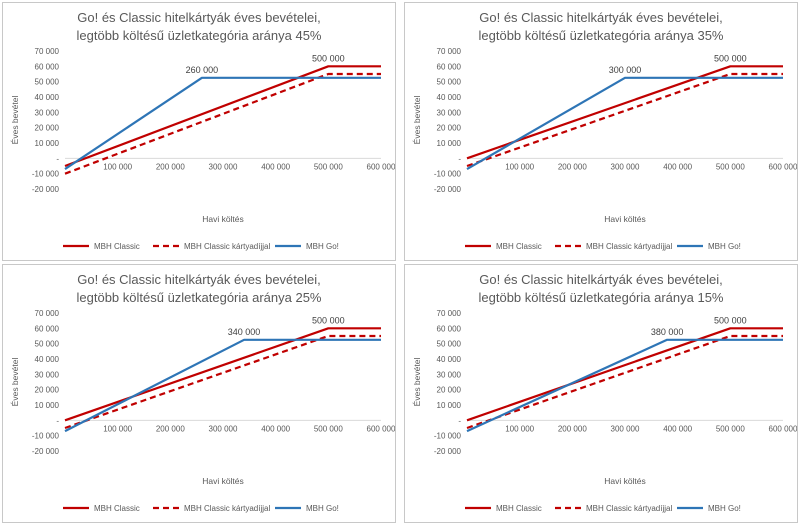 This screenshot has height=524, width=800. I want to click on data-label: 260 000, so click(202, 70).